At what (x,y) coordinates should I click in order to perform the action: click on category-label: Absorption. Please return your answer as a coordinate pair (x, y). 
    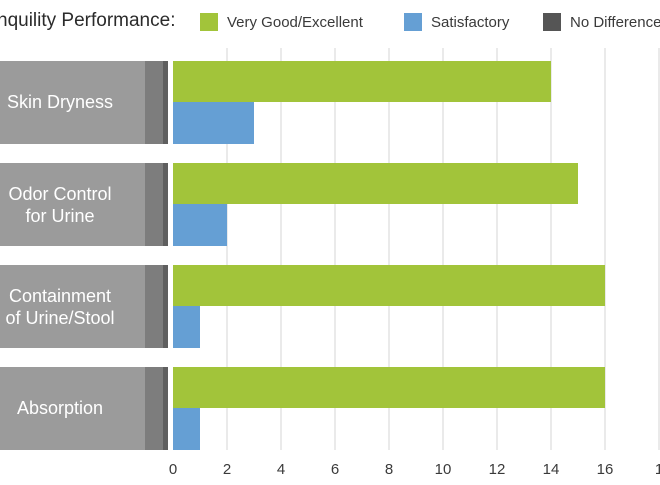
    Looking at the image, I should click on (65, 408).